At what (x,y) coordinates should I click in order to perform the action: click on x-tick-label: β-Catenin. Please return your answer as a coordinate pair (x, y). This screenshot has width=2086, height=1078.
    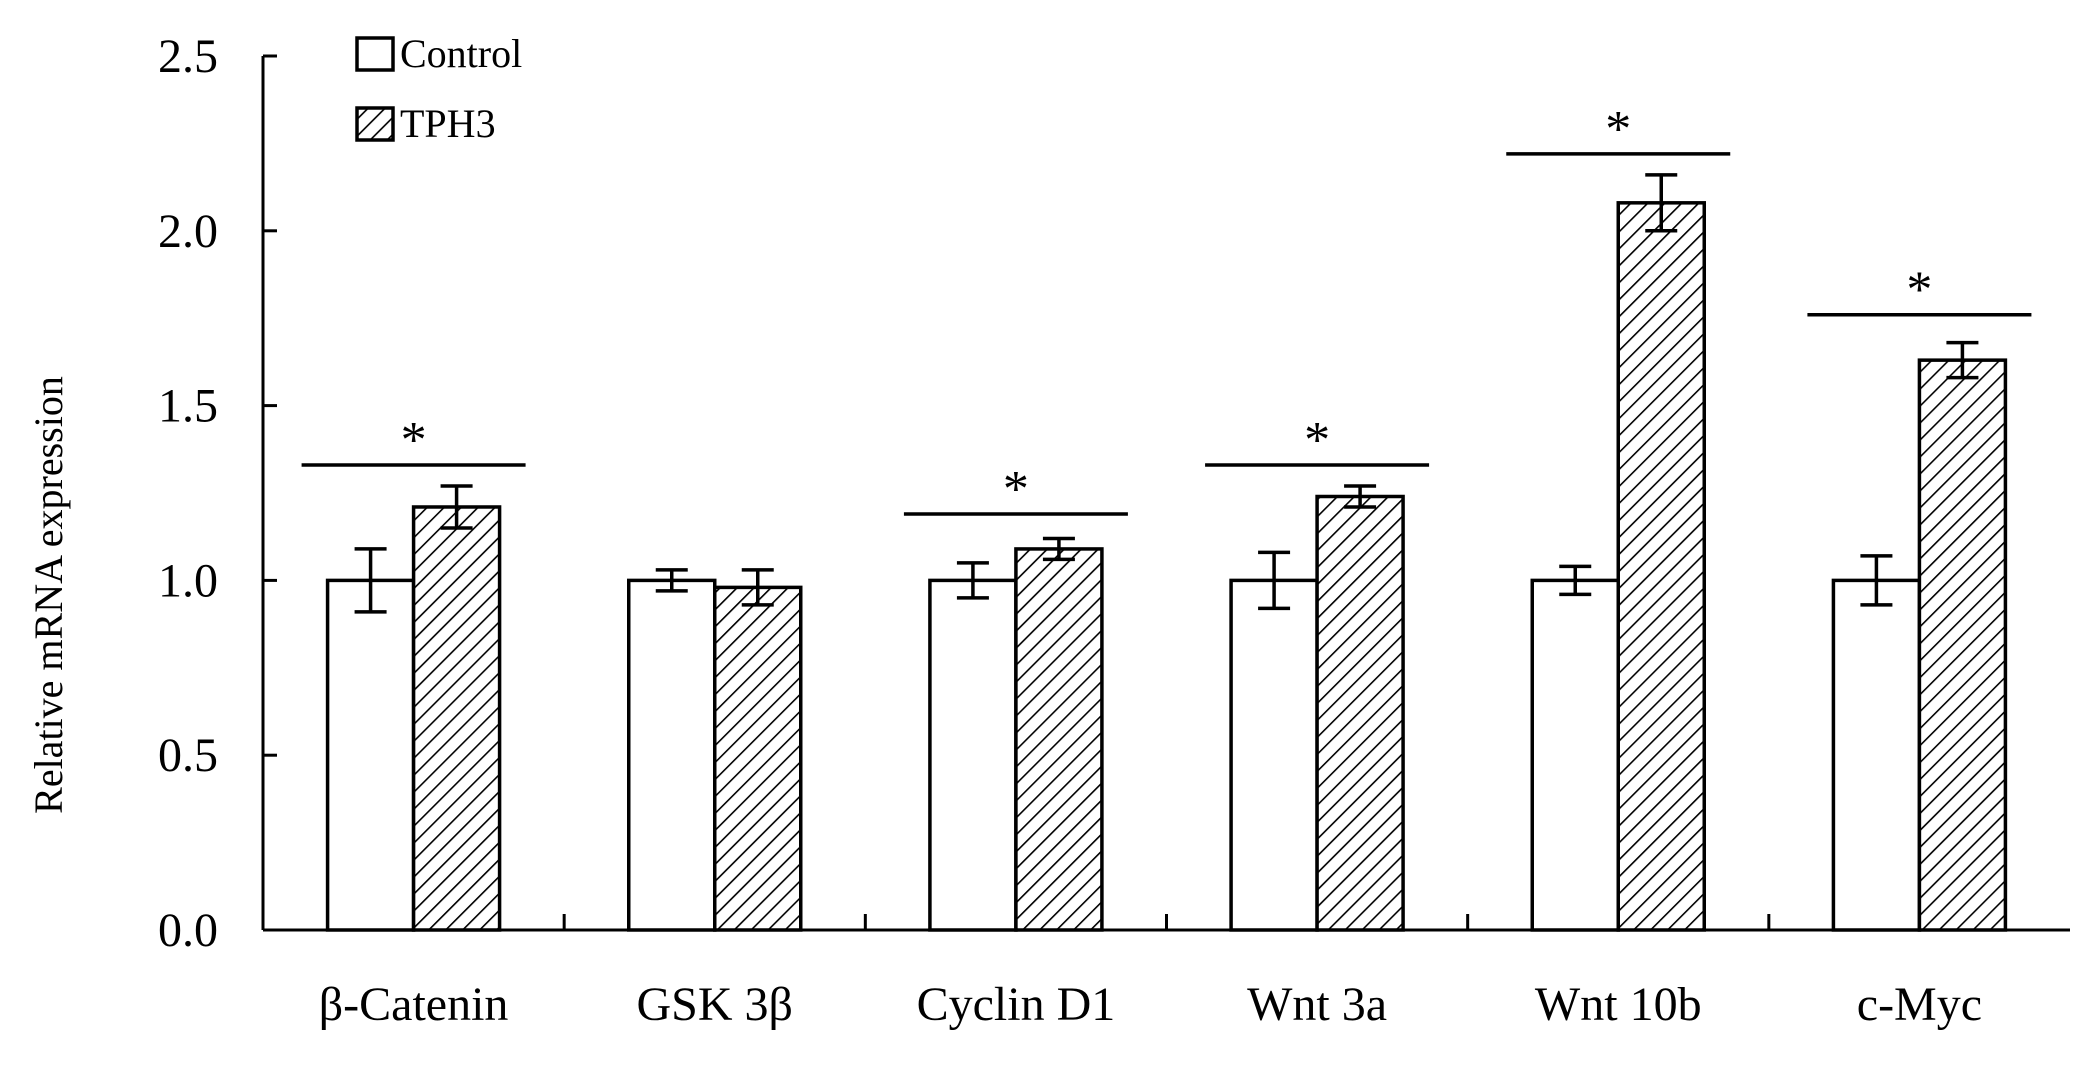
    Looking at the image, I should click on (414, 1004).